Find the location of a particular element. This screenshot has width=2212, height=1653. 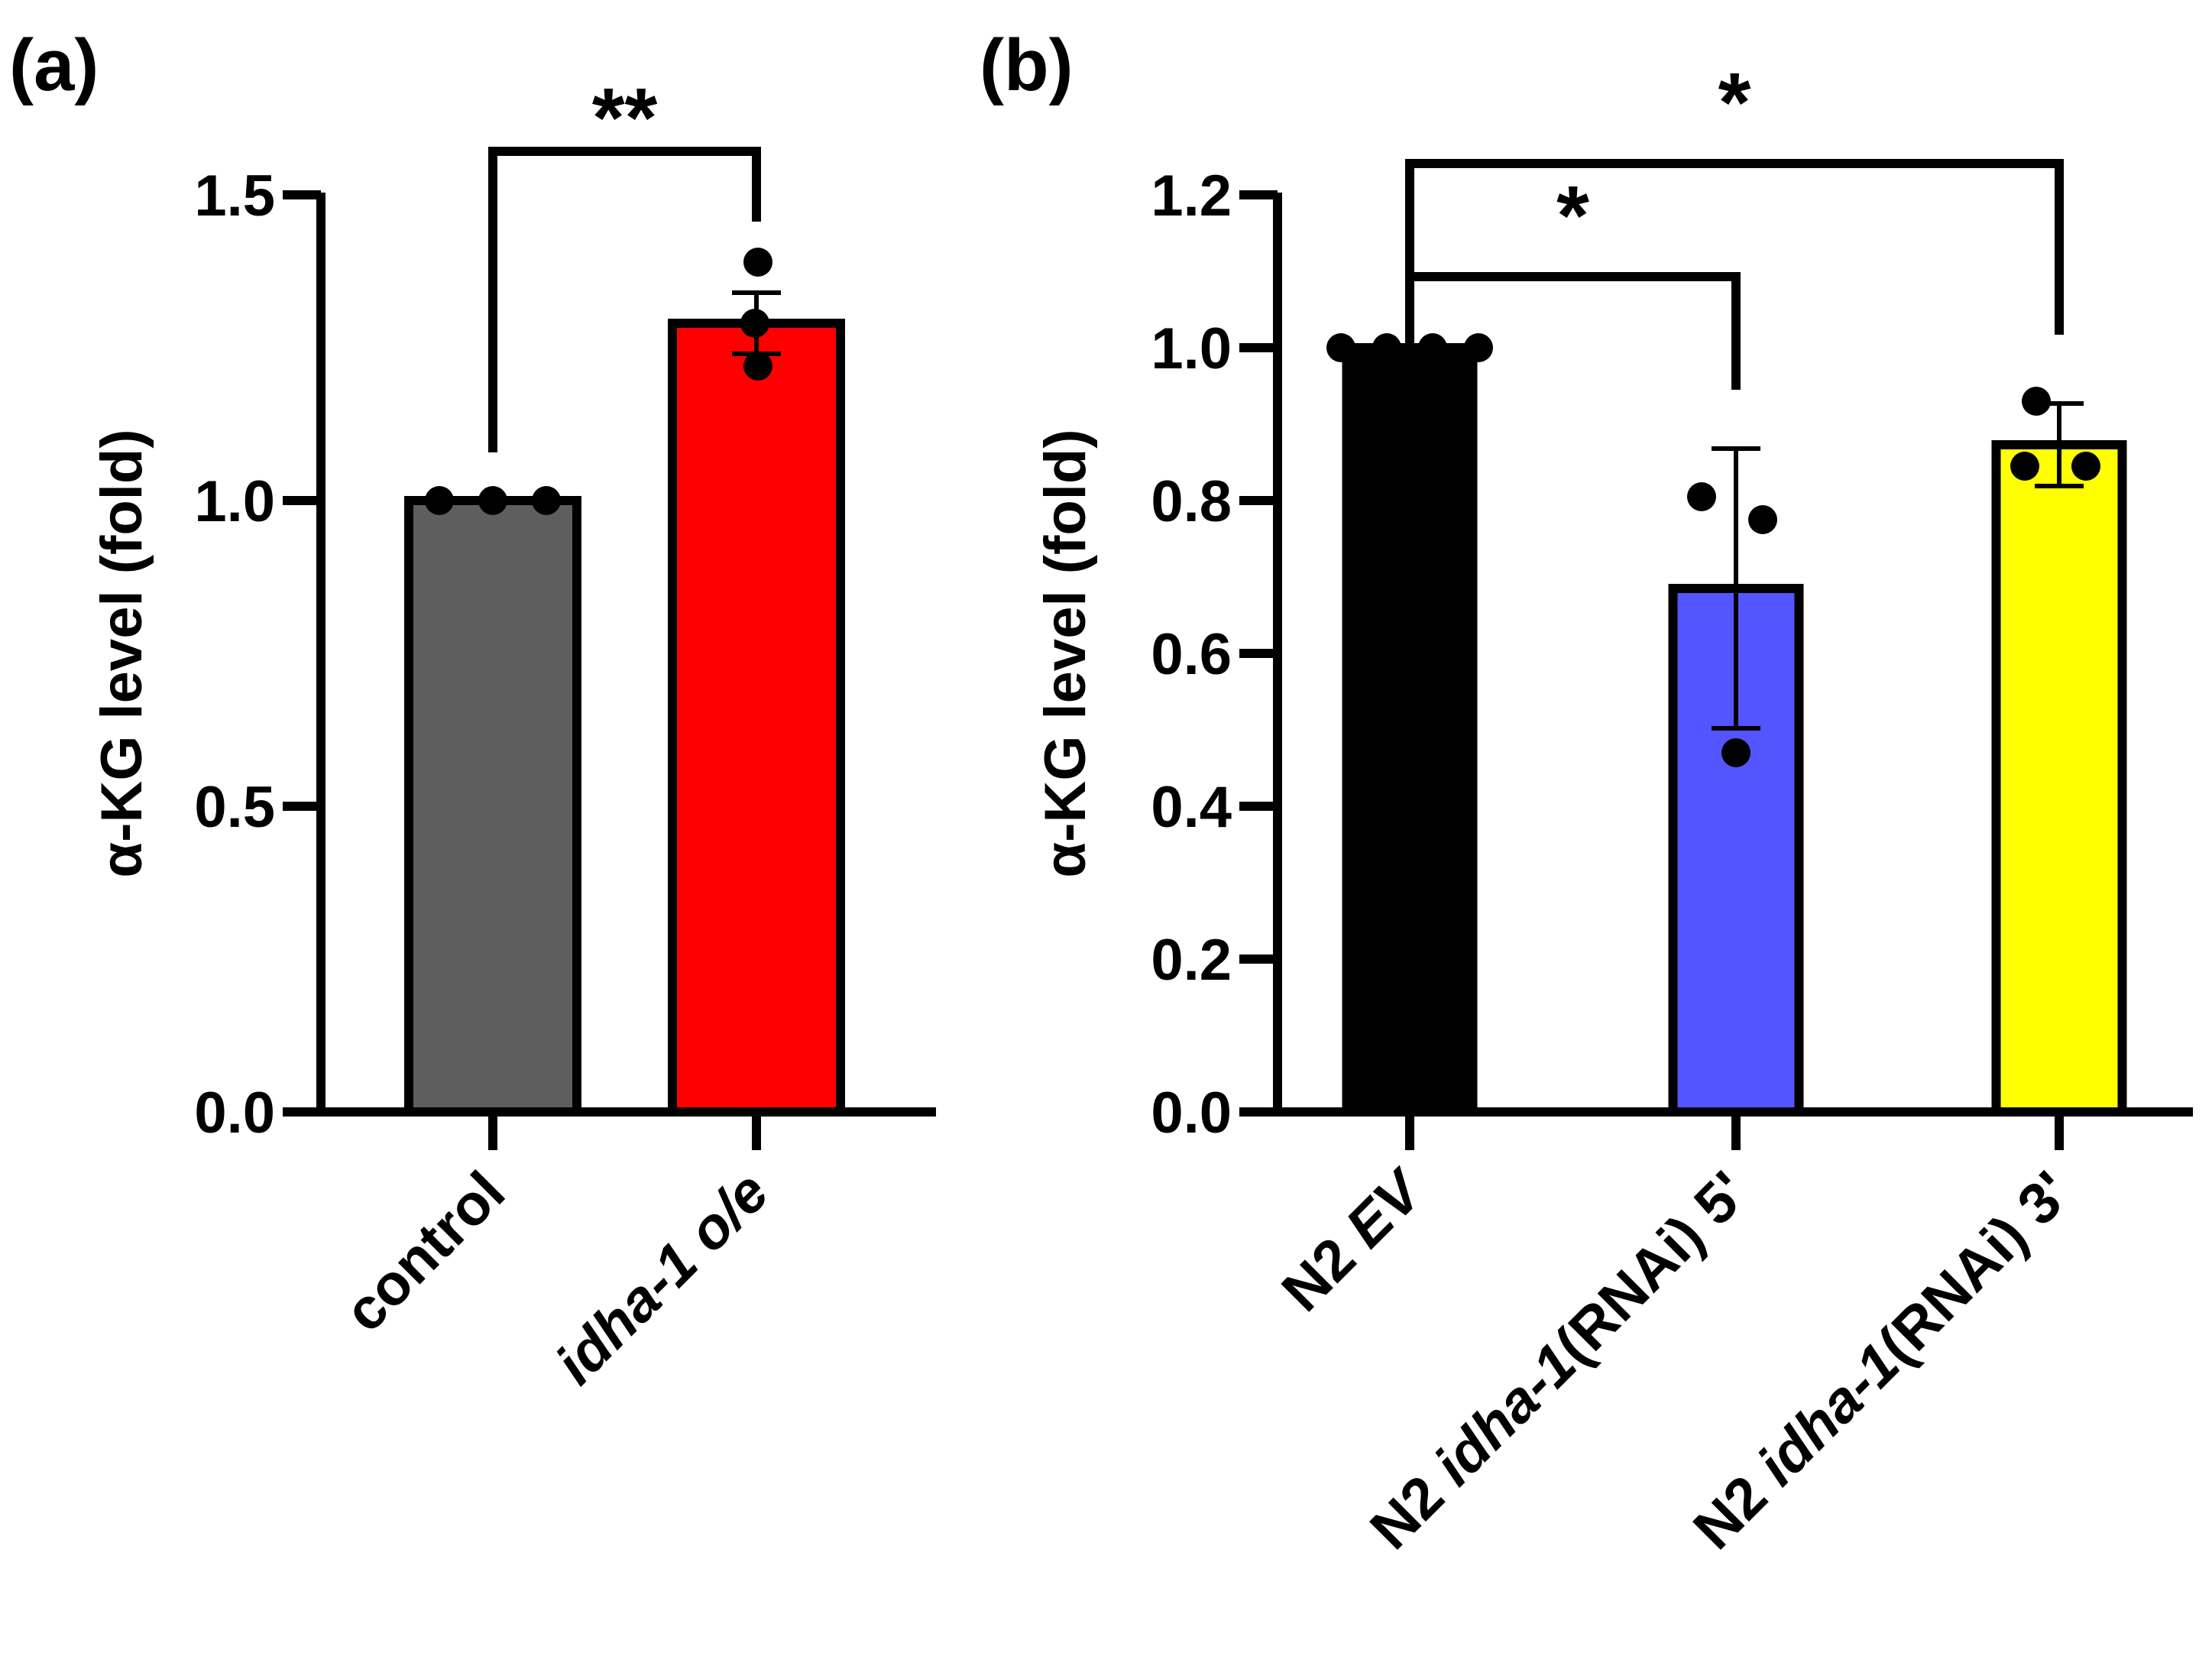

y-tick-label: 0.4 is located at coordinates (1191, 807).